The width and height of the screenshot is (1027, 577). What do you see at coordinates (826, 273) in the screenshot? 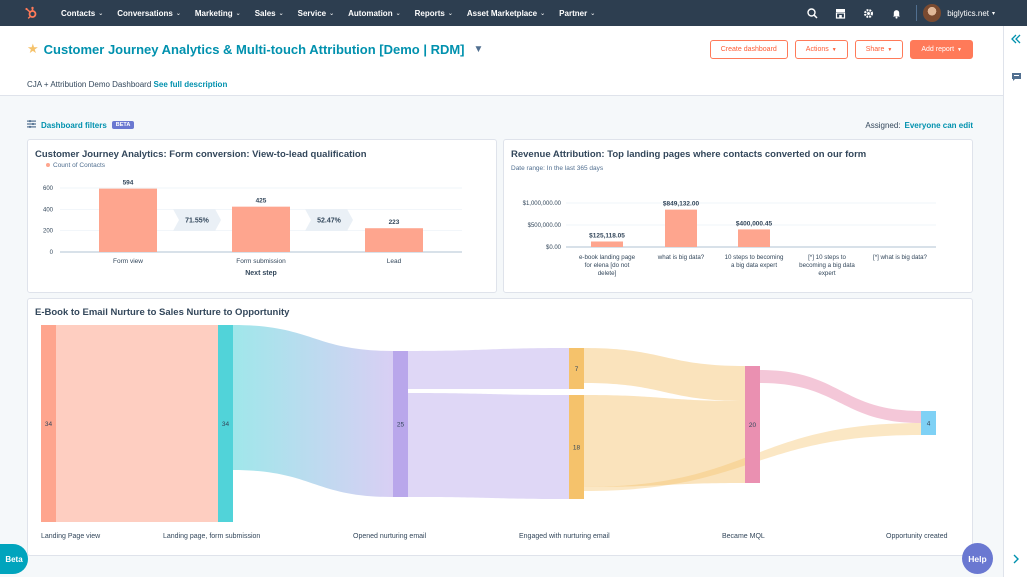
I see `x-tick-label: expert` at bounding box center [826, 273].